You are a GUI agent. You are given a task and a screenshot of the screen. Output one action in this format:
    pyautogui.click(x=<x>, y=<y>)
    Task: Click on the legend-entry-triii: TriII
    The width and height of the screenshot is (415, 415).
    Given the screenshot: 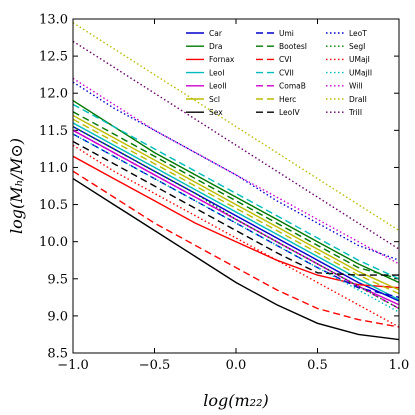 What is the action you would take?
    pyautogui.click(x=344, y=112)
    